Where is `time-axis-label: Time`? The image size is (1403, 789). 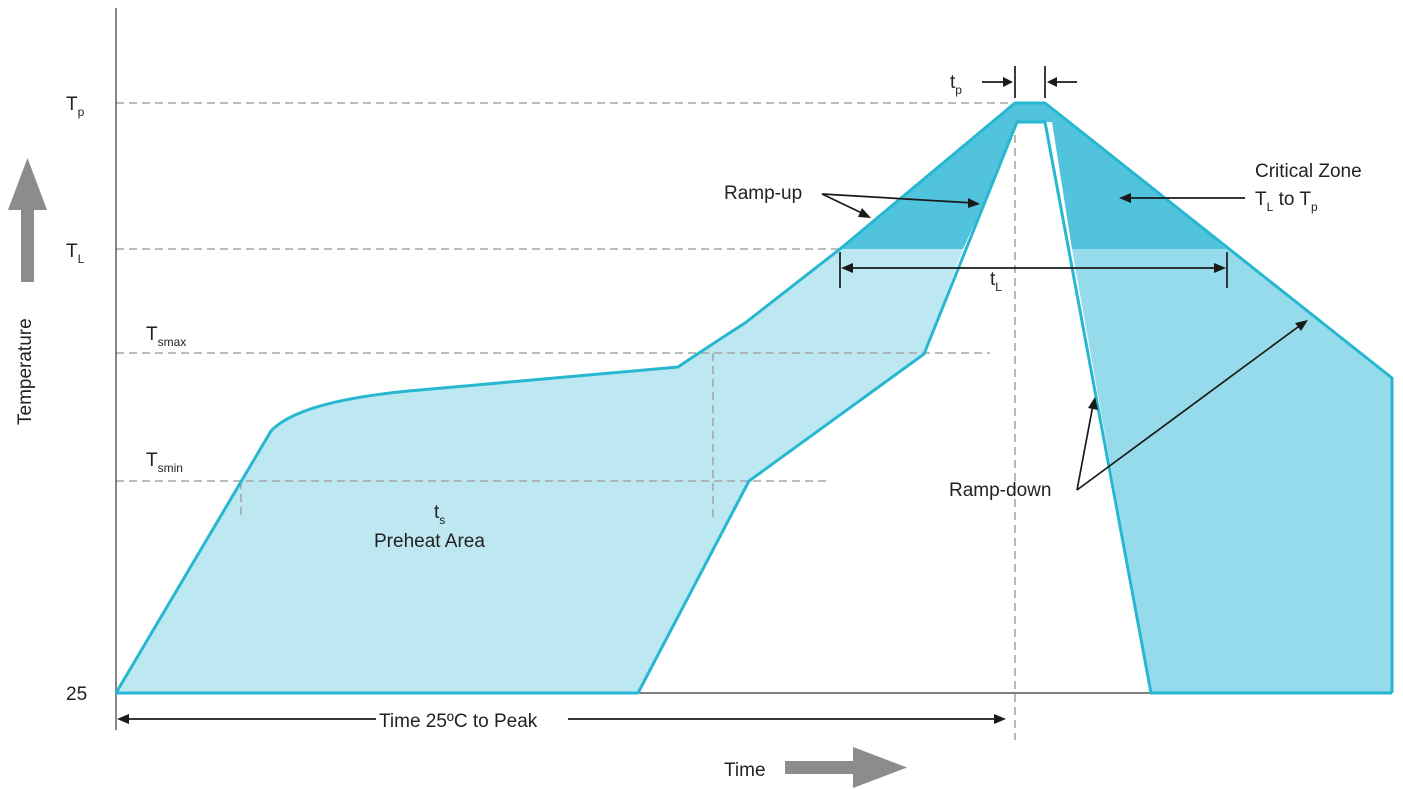
time-axis-label: Time is located at coordinates (745, 770).